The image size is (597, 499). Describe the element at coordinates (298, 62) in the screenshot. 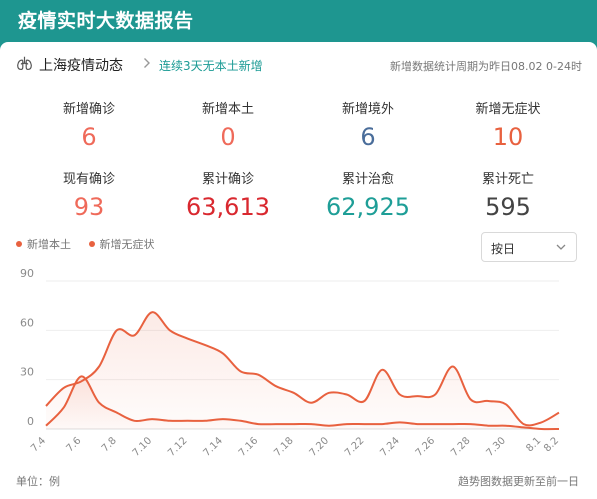

I see `report-topbar: 上海疫情动态 连续3天无本土新增 新增数据统计周期为昨日08.02 0-24时` at that location.